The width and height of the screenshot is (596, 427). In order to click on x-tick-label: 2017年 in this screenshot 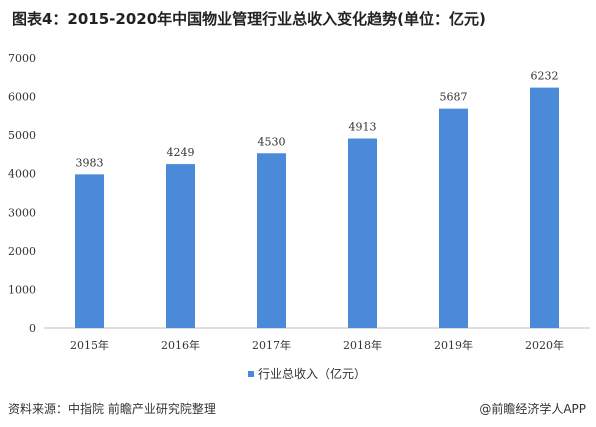, I will do `click(271, 345)`.